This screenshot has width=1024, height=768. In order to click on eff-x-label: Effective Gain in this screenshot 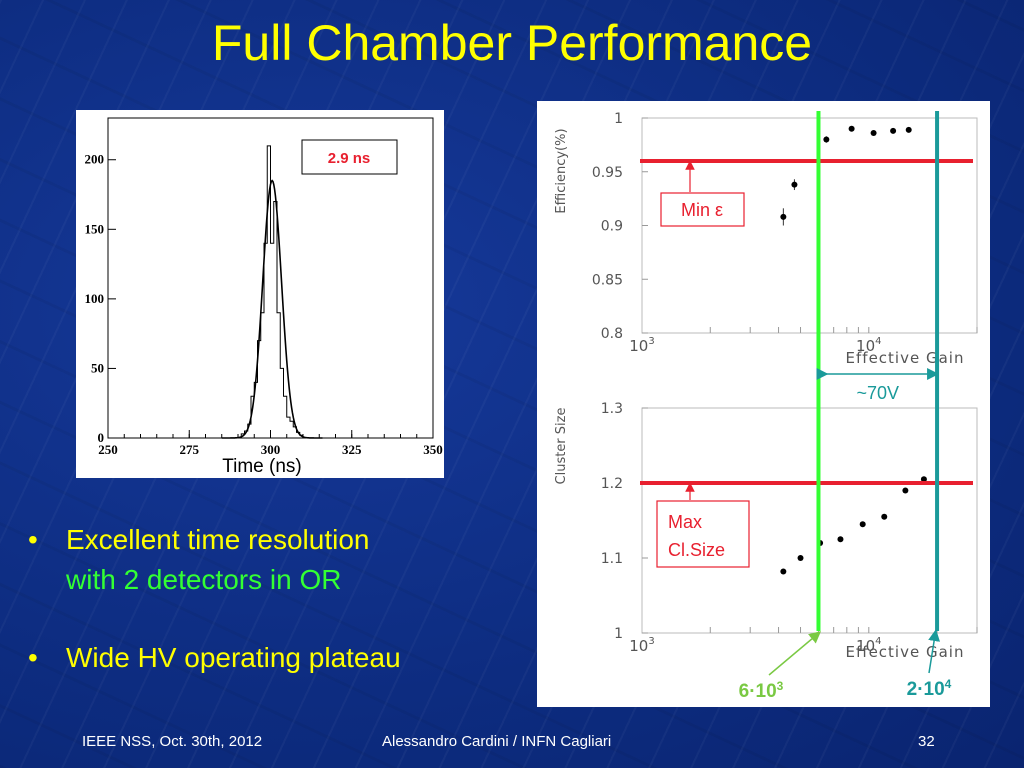, I will do `click(905, 358)`.